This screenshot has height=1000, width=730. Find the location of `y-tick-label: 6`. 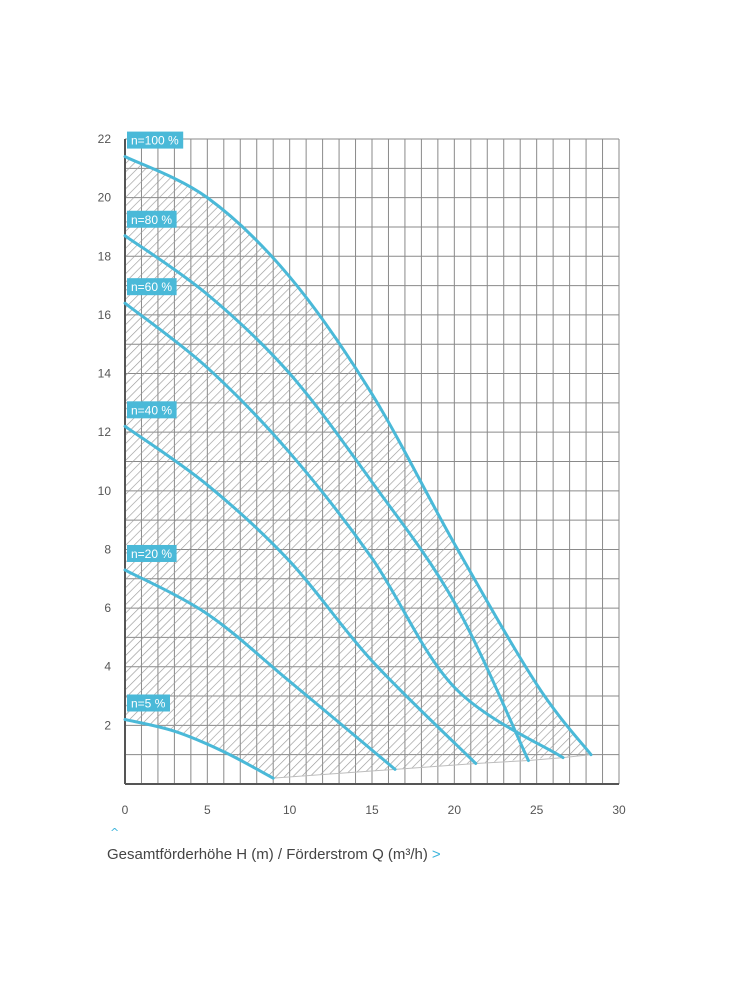

y-tick-label: 6 is located at coordinates (107, 608).